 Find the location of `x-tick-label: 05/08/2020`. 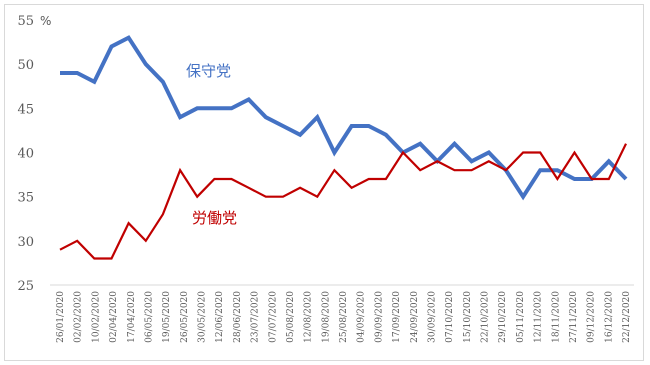

x-tick-label: 05/08/2020 is located at coordinates (291, 317).